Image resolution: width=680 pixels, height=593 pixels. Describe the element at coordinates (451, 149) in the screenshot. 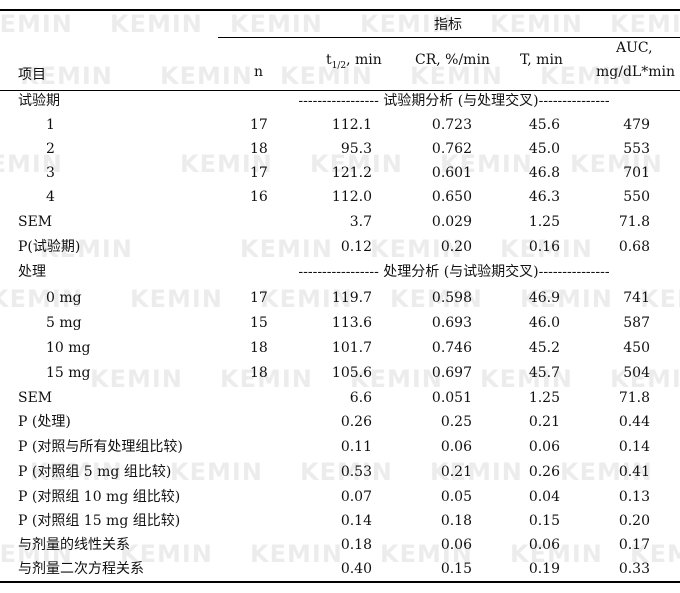

I see `cell-cr: 0.762` at that location.